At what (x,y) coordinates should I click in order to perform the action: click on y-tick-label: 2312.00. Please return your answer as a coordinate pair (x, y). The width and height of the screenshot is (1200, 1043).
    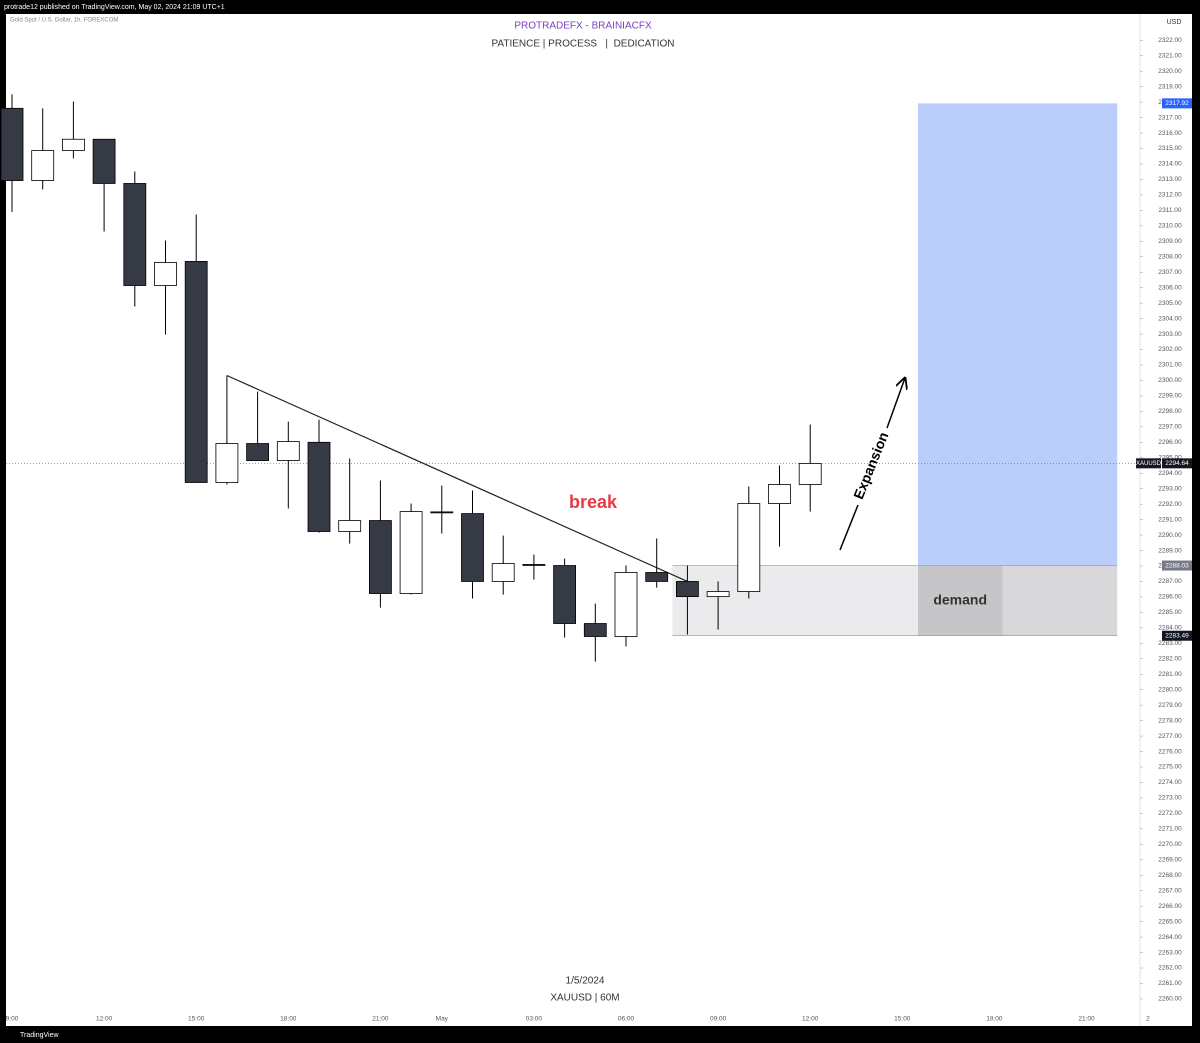
    Looking at the image, I should click on (1170, 195).